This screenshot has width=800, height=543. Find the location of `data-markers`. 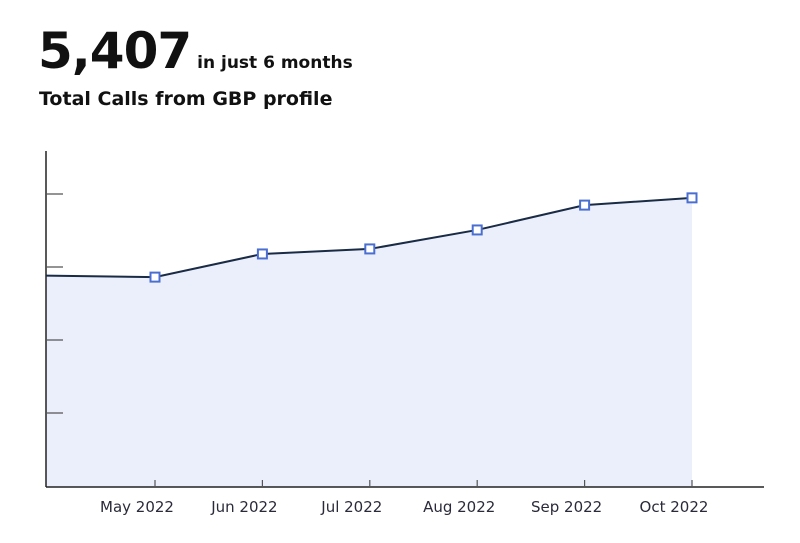

data-markers is located at coordinates (423, 237).